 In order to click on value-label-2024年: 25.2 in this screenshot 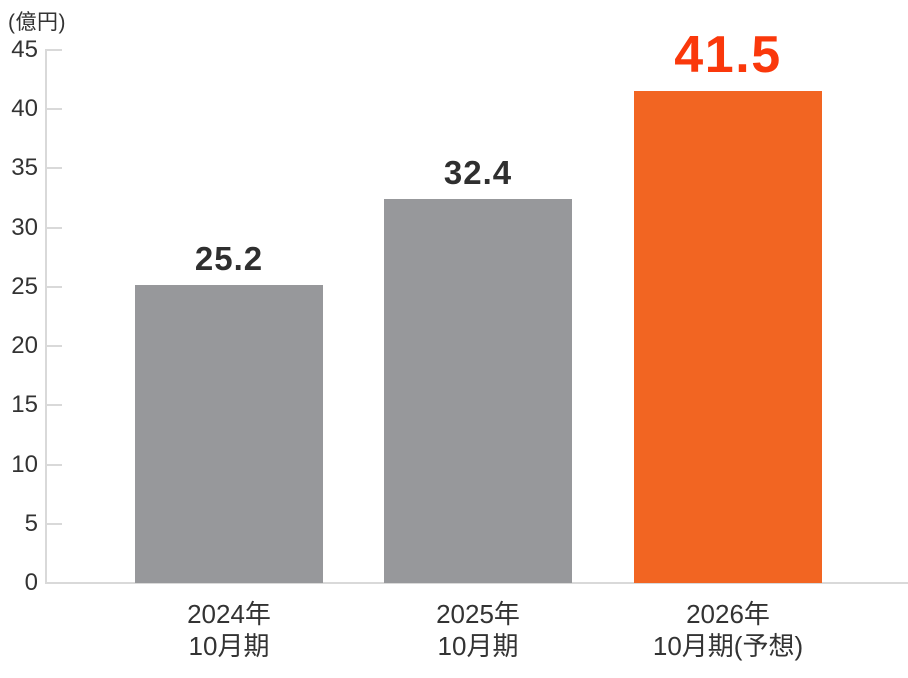, I will do `click(229, 258)`.